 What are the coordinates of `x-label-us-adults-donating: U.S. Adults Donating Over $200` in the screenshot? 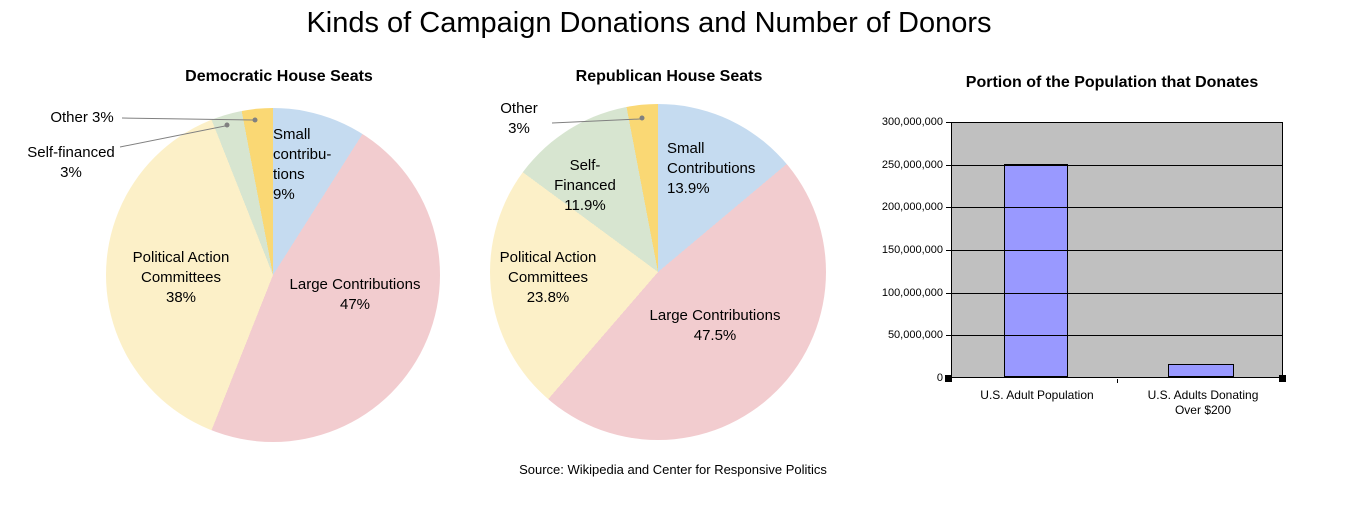 It's located at (1203, 402).